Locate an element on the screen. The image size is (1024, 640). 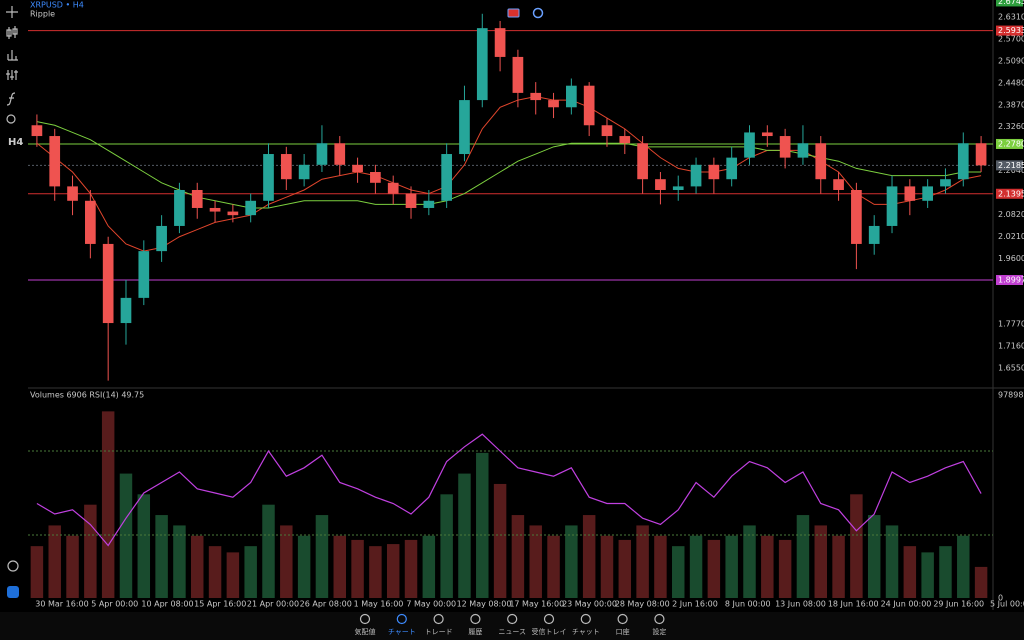
x-tick-label: 10 Apr 08:00 is located at coordinates (167, 604).